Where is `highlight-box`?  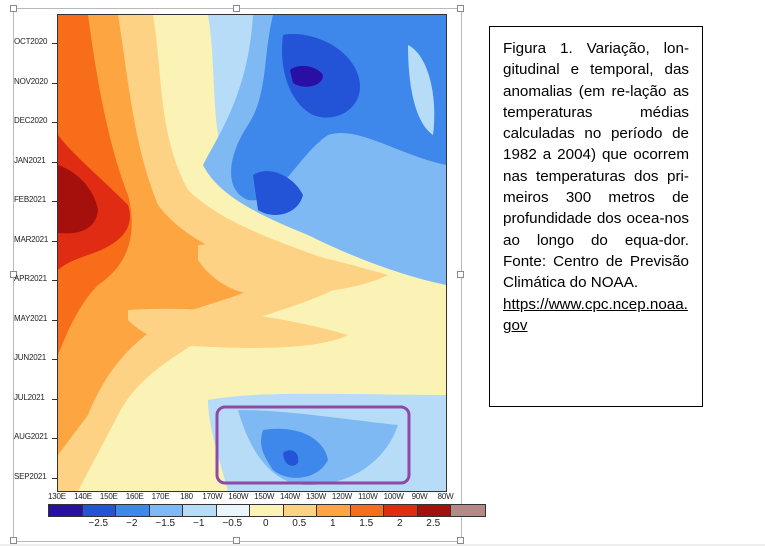 highlight-box is located at coordinates (313, 445).